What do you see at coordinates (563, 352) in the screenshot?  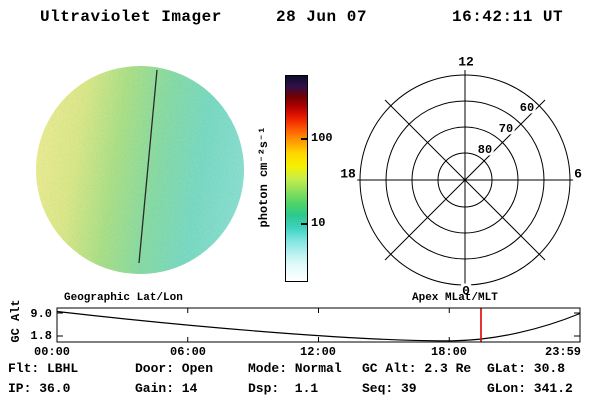 I see `xtick-2359: 23:59` at bounding box center [563, 352].